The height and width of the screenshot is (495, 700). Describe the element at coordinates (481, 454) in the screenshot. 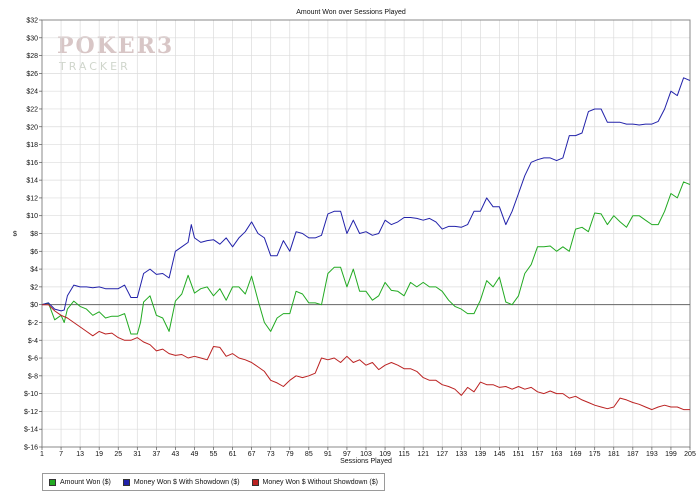

I see `x-tick-label: 139` at that location.